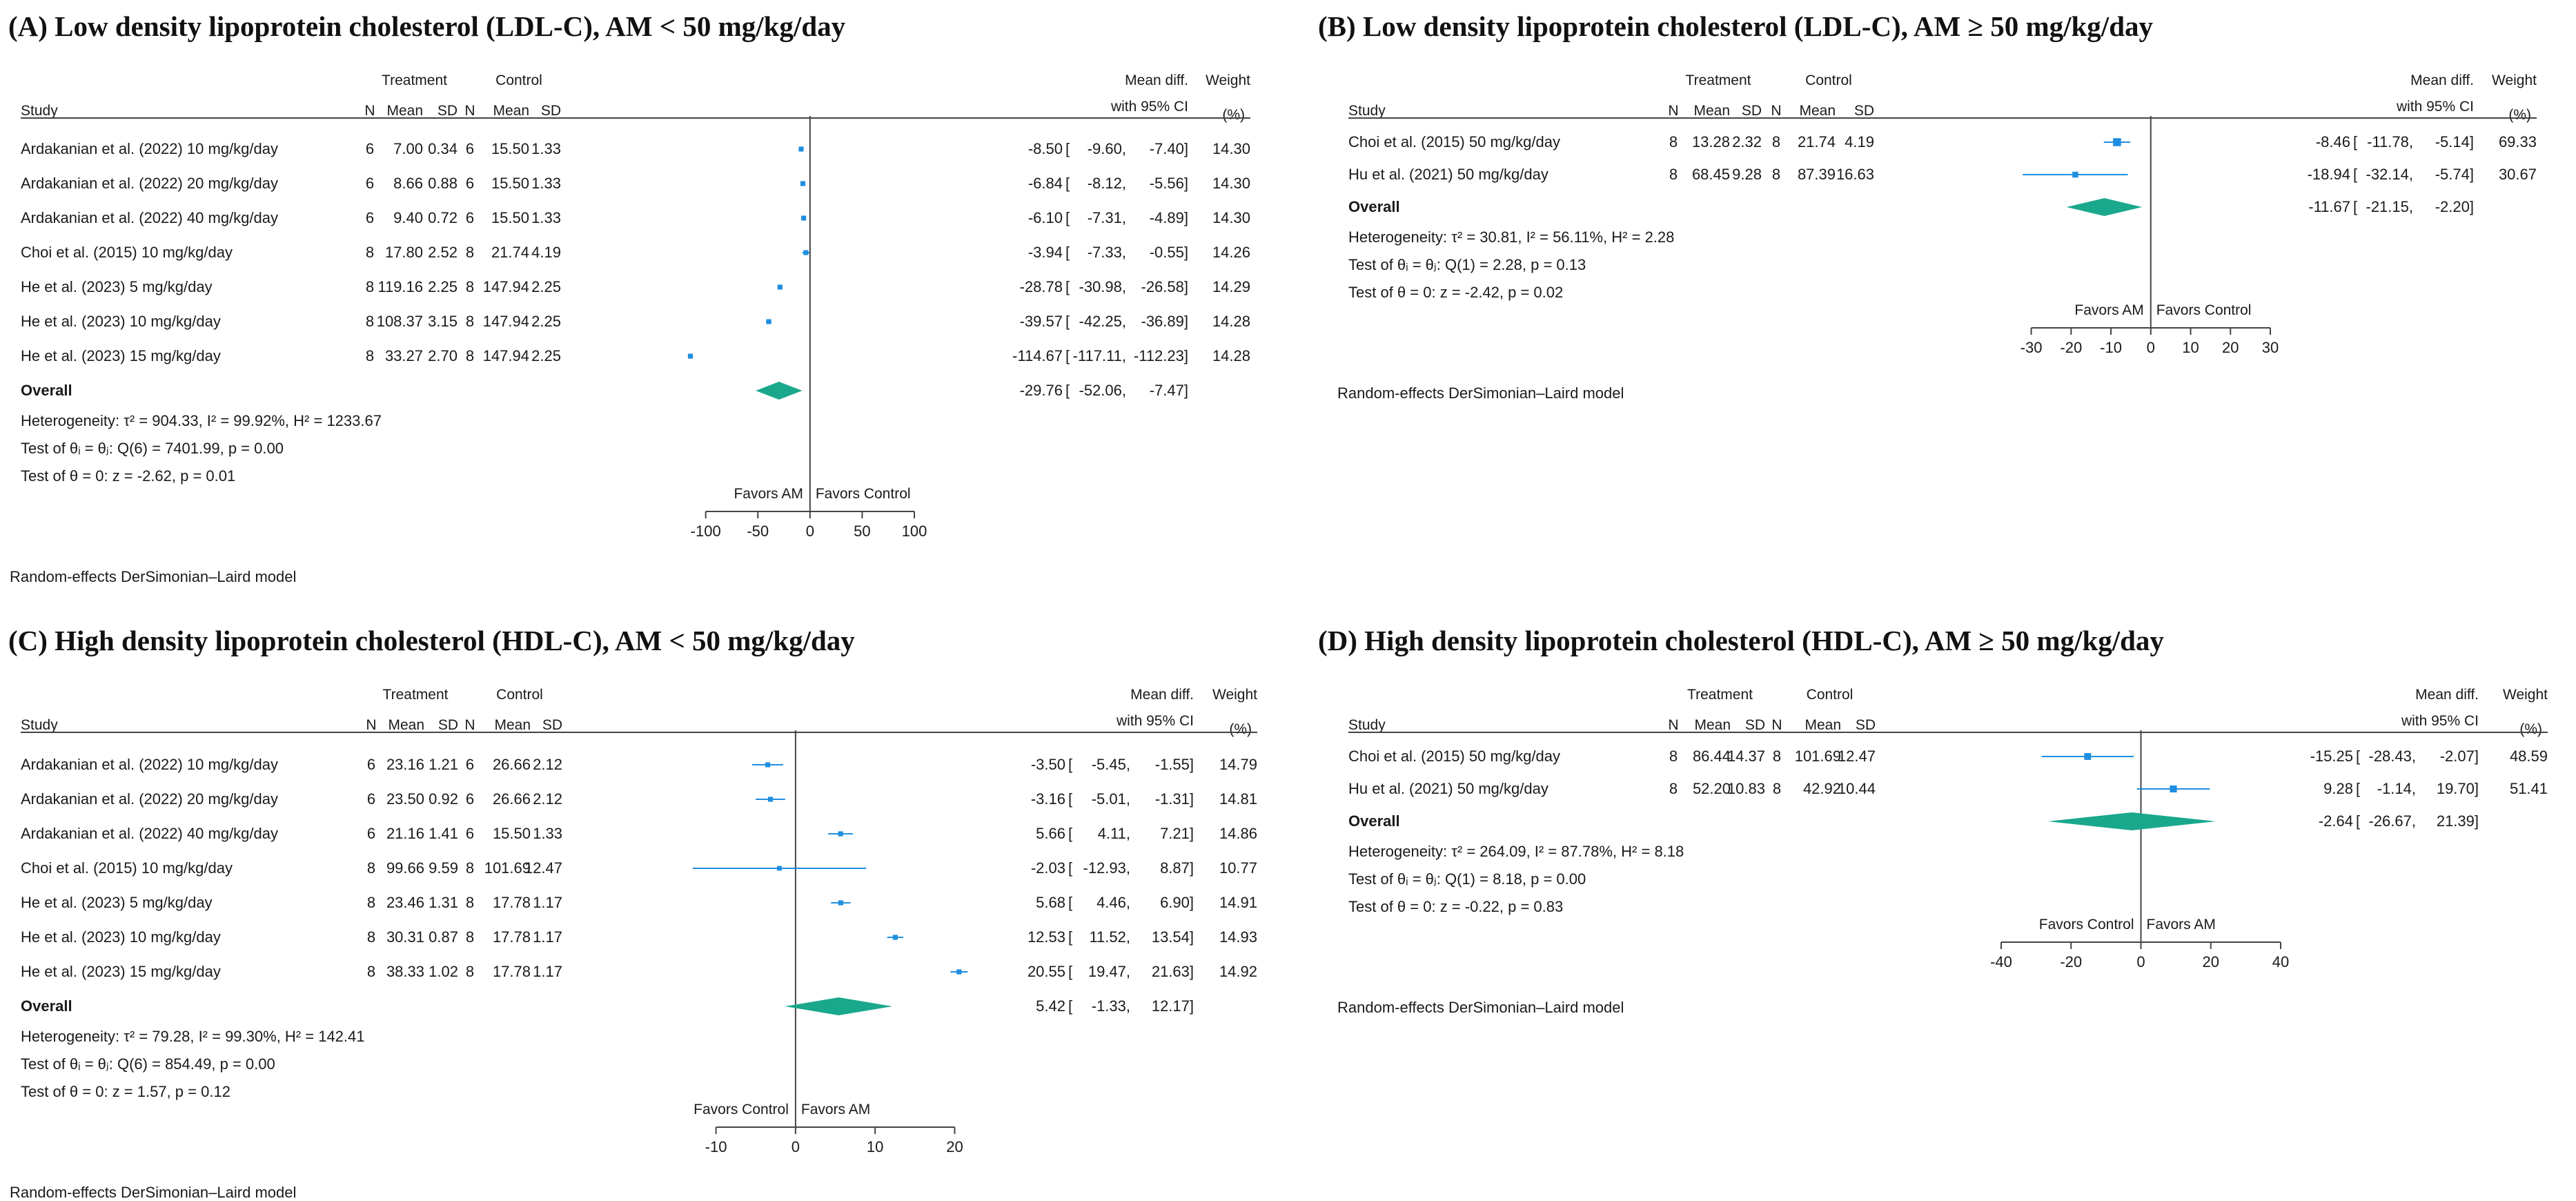 This screenshot has height=1201, width=2576. Describe the element at coordinates (150, 764) in the screenshot. I see `study-label: Ardakanian et al. (2022) 10 mg/kg/day` at that location.